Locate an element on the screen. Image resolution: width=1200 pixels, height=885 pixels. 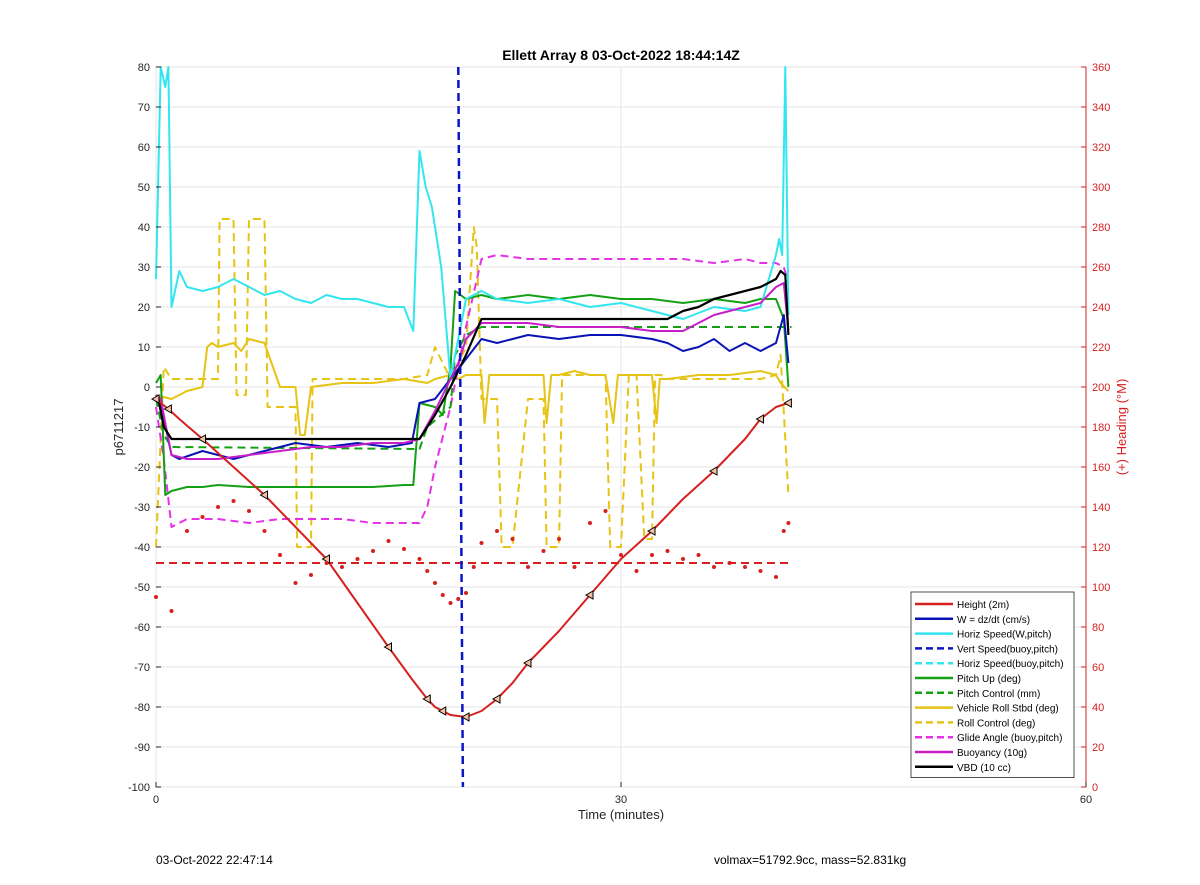
y2-tick-label: 240 is located at coordinates (1101, 308).